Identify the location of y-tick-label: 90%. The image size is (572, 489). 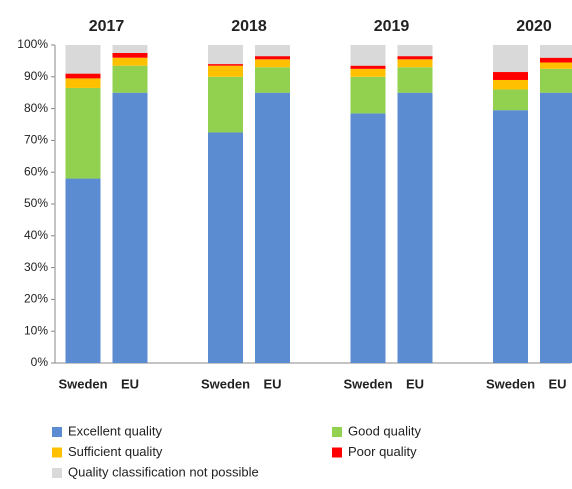
(36, 76).